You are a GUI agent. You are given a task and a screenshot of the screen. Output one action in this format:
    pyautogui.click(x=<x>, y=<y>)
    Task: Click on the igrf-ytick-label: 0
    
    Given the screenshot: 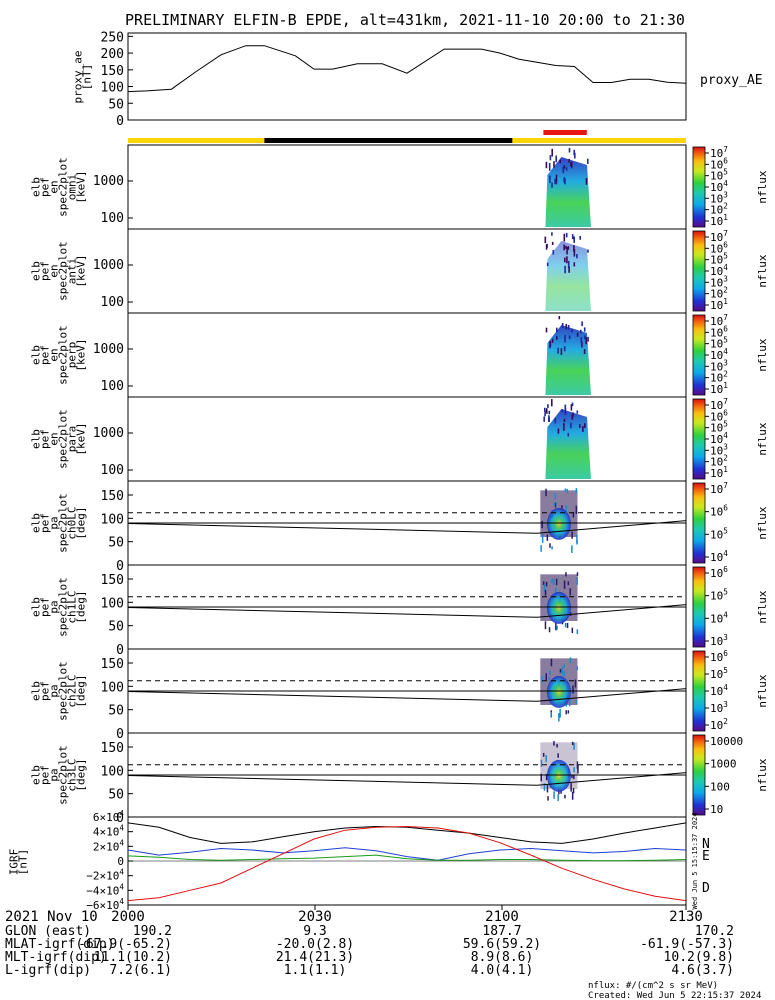 What is the action you would take?
    pyautogui.click(x=120, y=861)
    